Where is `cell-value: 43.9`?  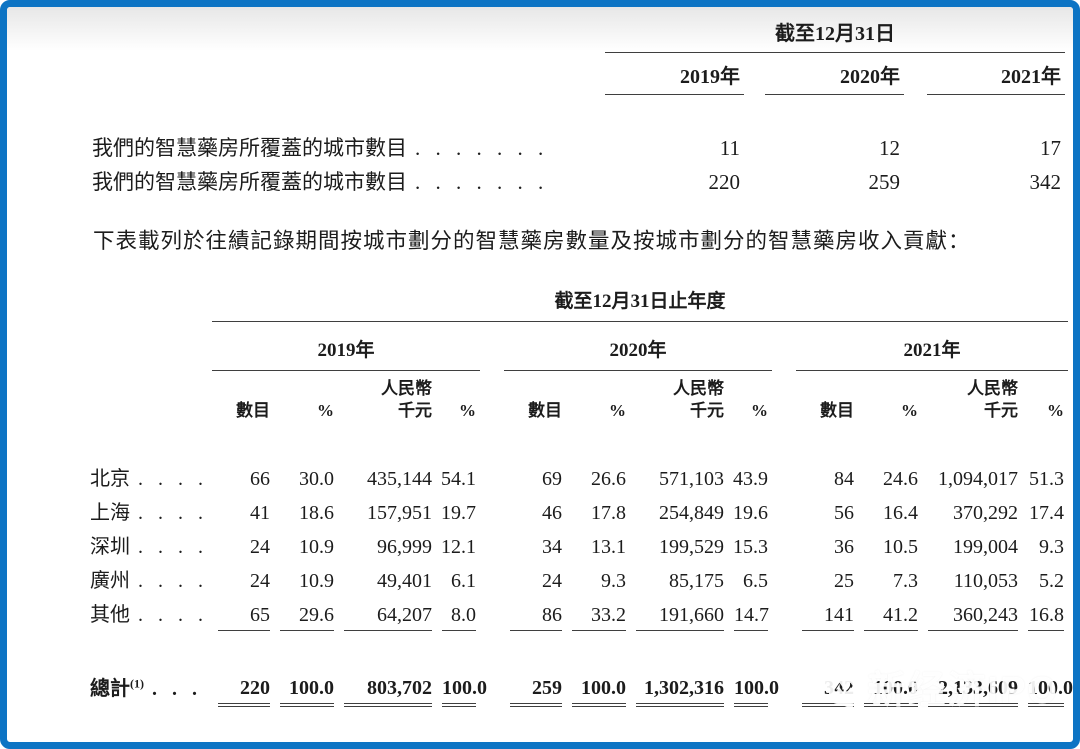 cell-value: 43.9 is located at coordinates (750, 479).